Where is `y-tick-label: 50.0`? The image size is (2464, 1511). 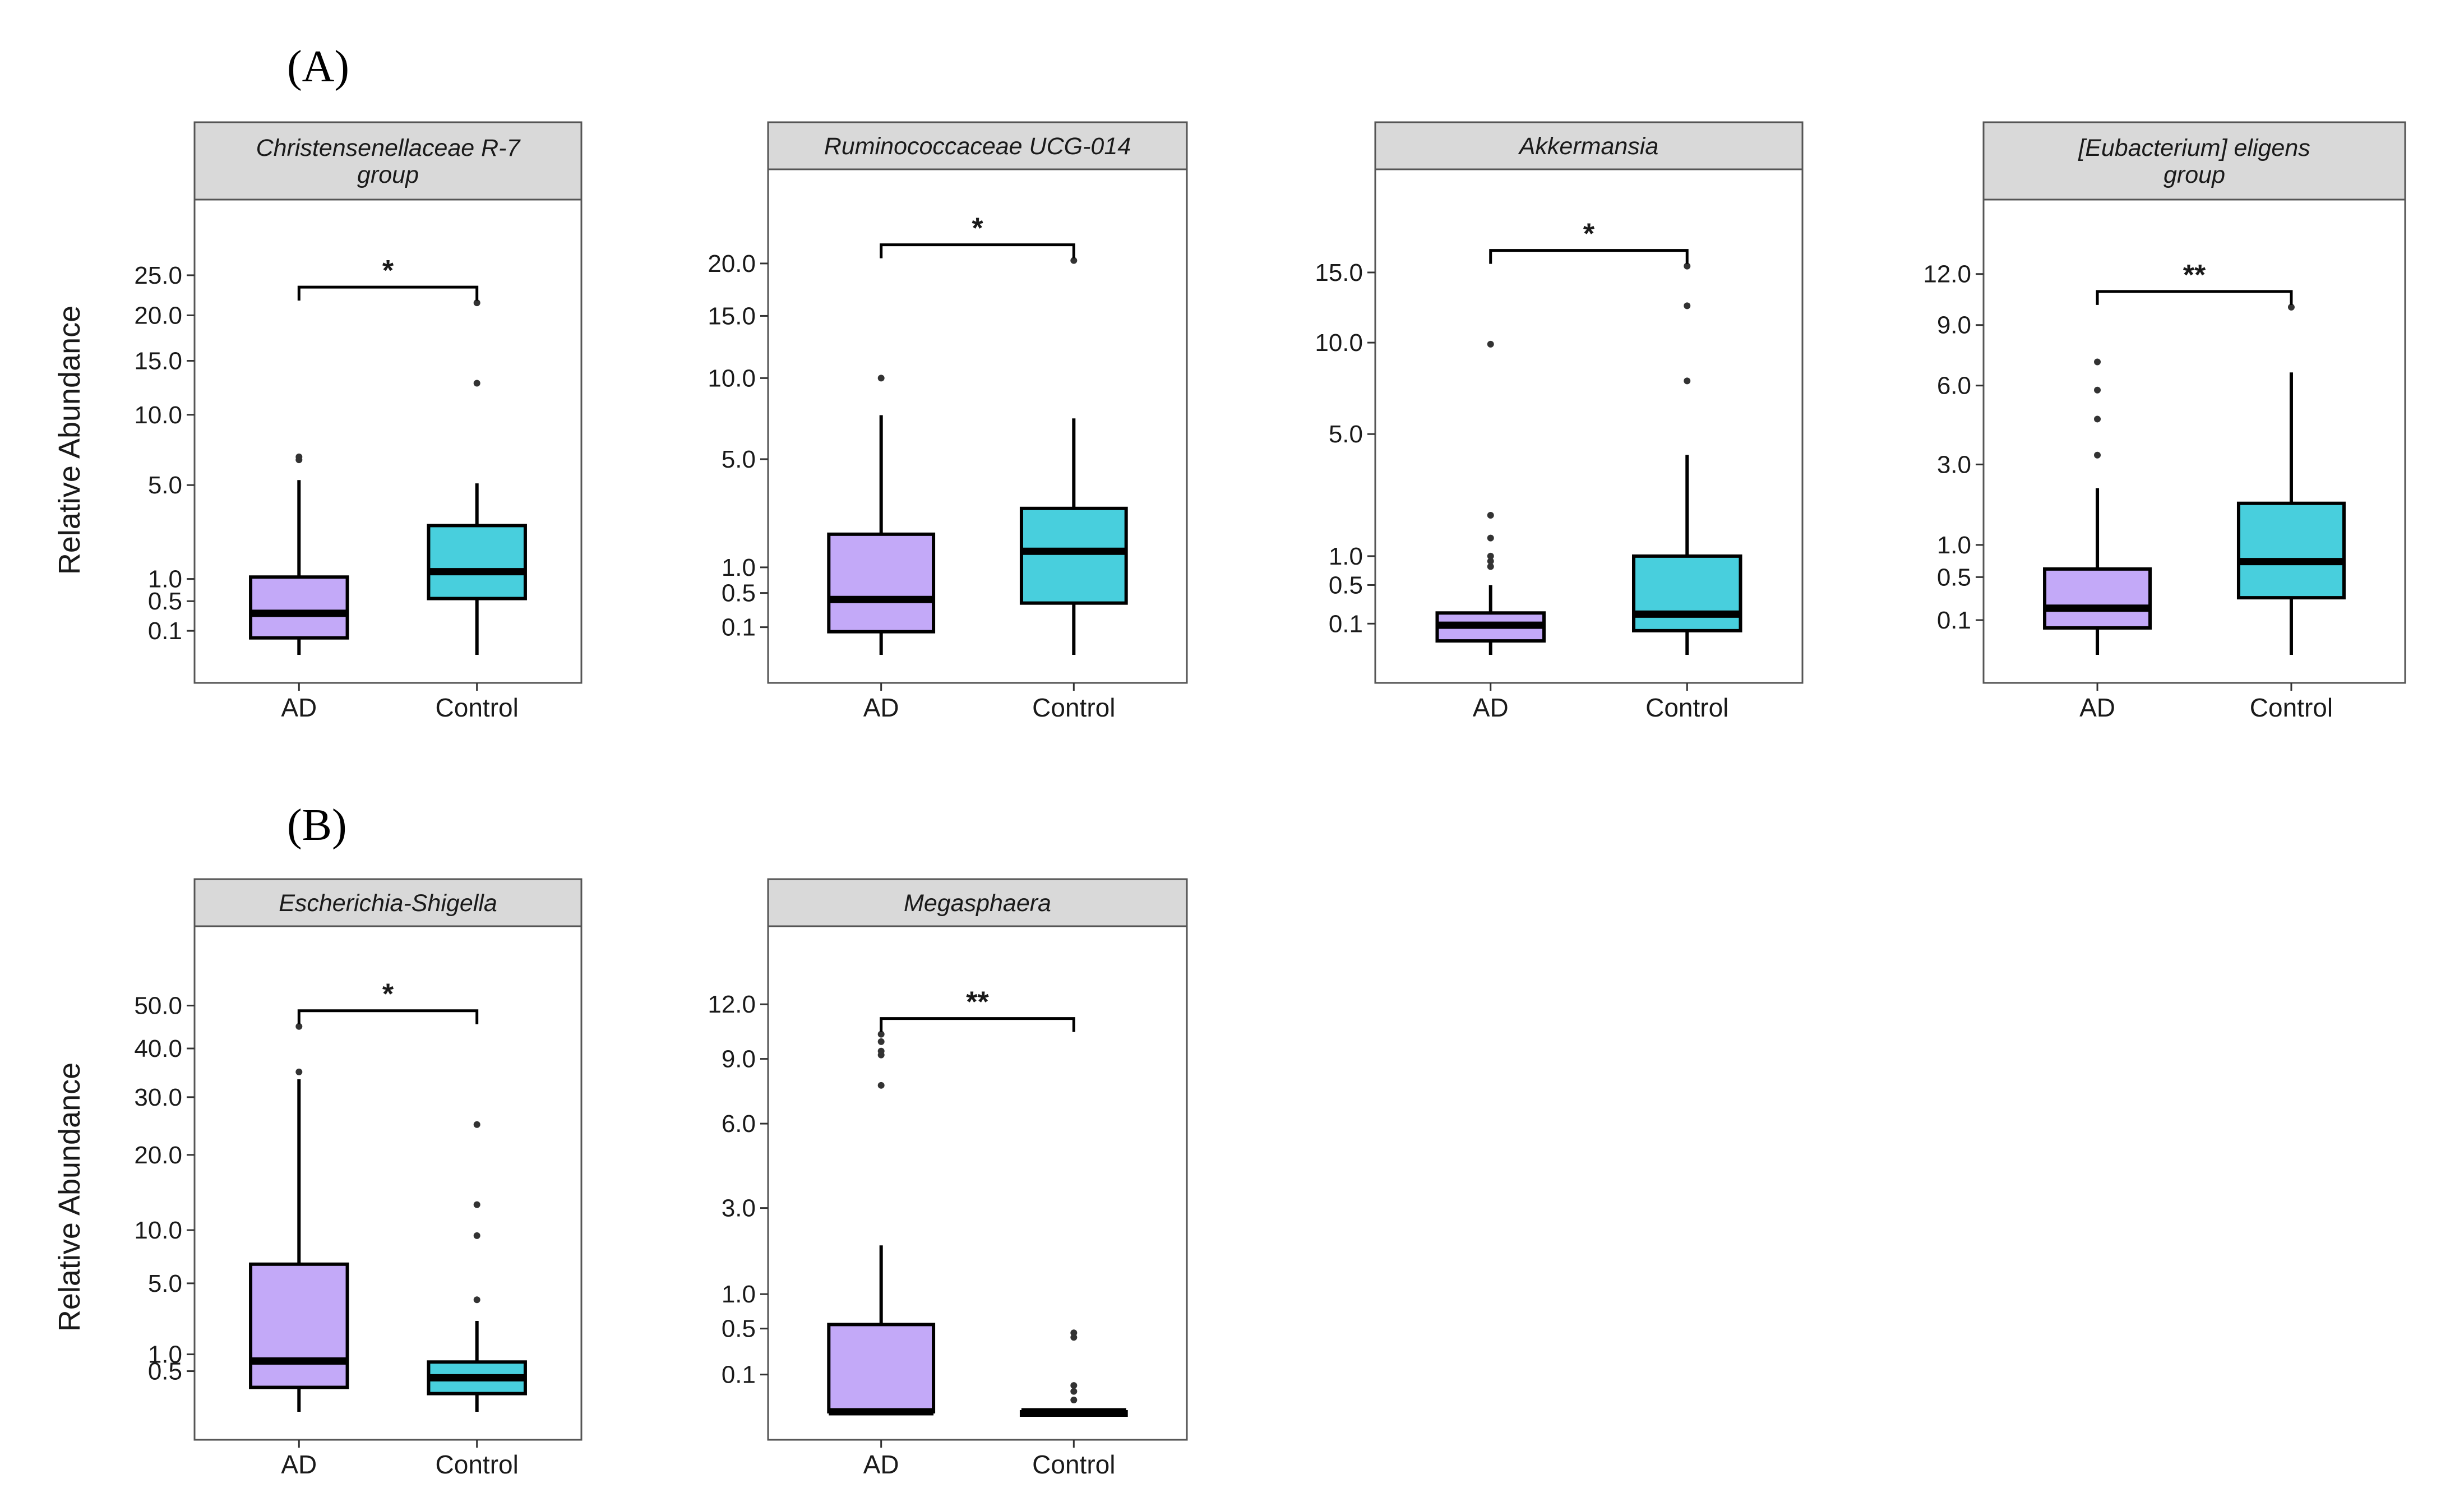 y-tick-label: 50.0 is located at coordinates (158, 1006).